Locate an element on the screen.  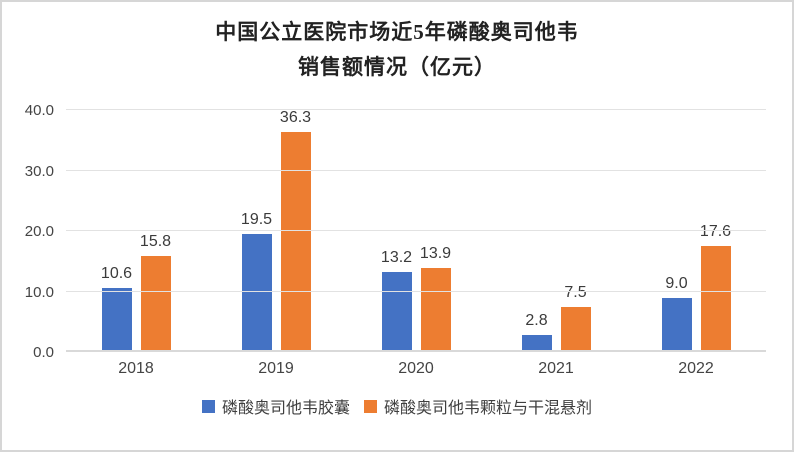
bar: 13.2 is located at coordinates (396, 300).